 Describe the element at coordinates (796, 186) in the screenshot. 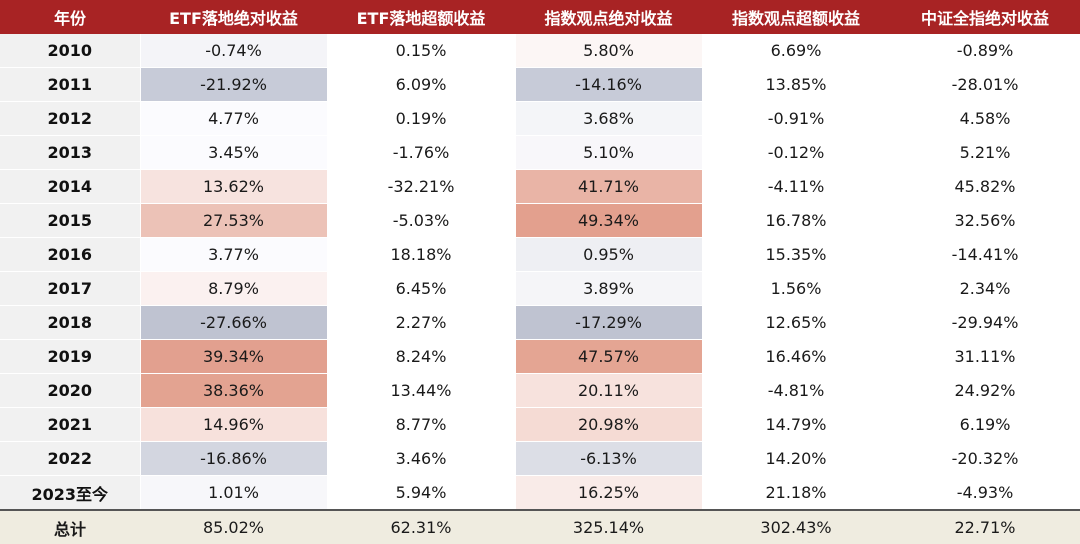

I see `value-cell: -4.11%` at that location.